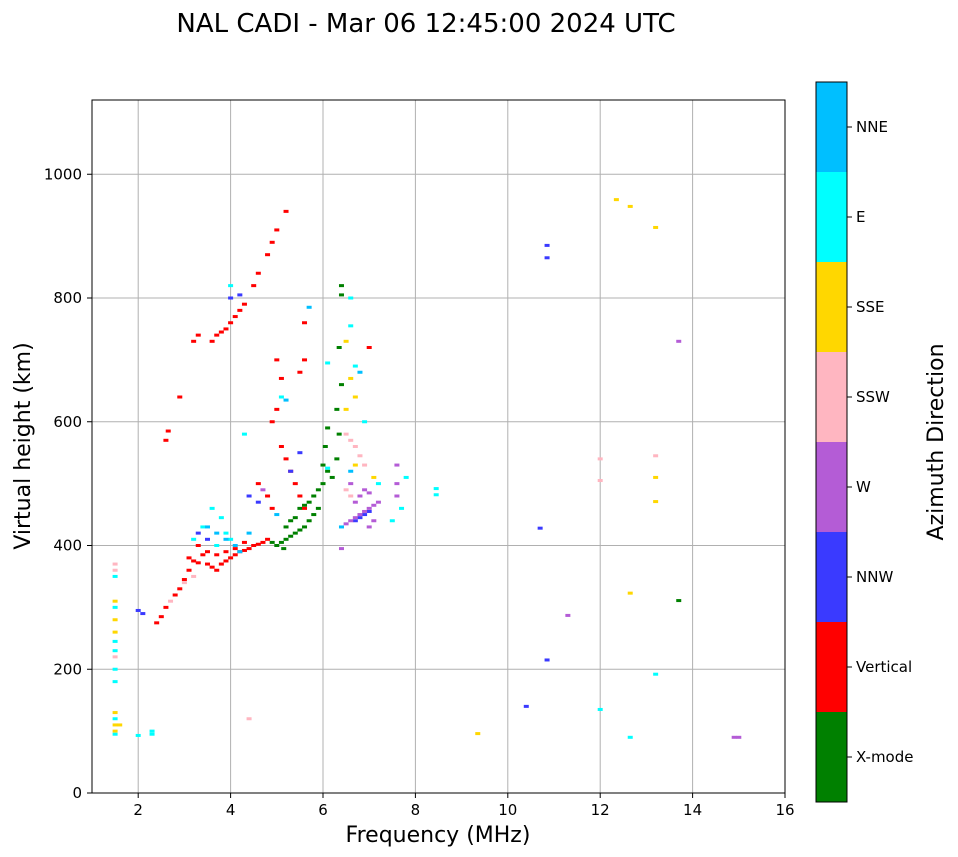 The width and height of the screenshot is (958, 857). What do you see at coordinates (67, 298) in the screenshot?
I see `y-tick-label: 800` at bounding box center [67, 298].